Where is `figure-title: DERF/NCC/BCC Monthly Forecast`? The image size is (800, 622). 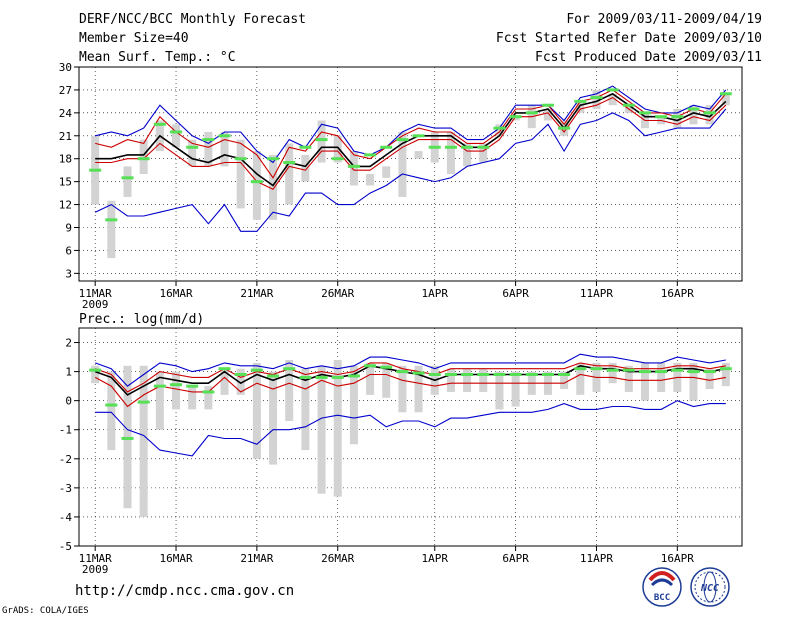
figure-title: DERF/NCC/BCC Monthly Forecast is located at coordinates (192, 19).